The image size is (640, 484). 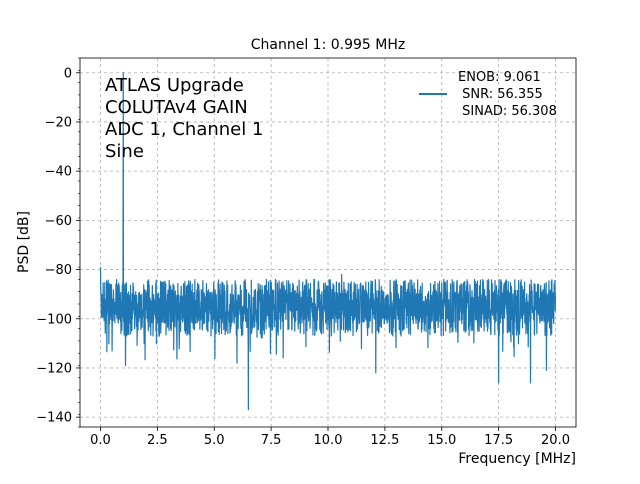 What do you see at coordinates (500, 94) in the screenshot?
I see `legend-entry: SNR: 56.355` at bounding box center [500, 94].